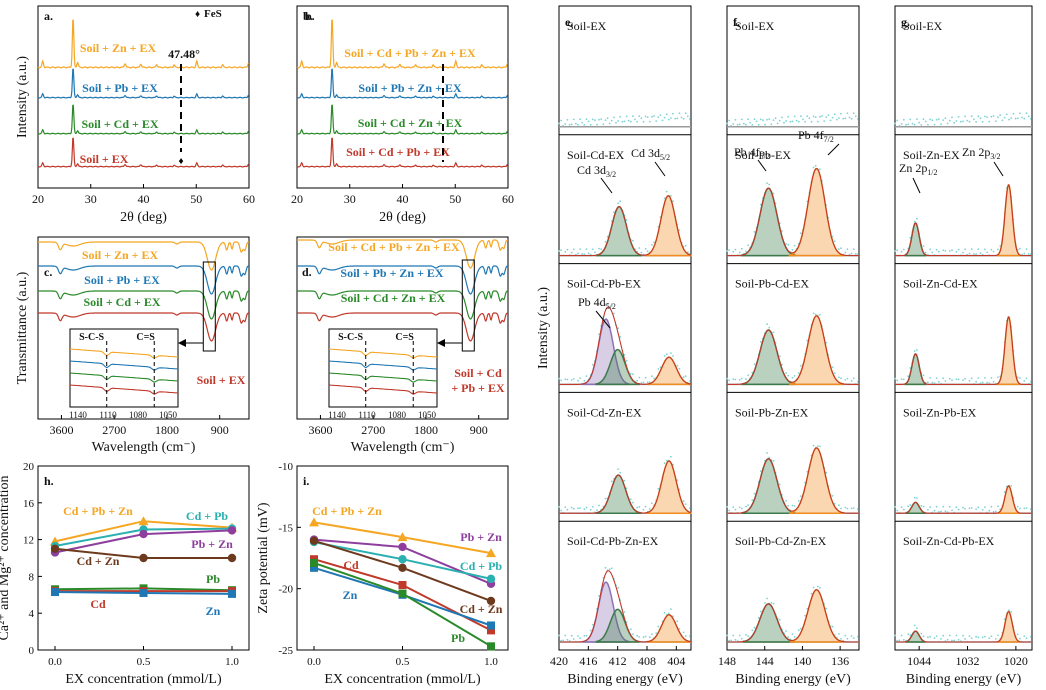  I want to click on y-axis-label: Zeta potential (mV), so click(263, 558).